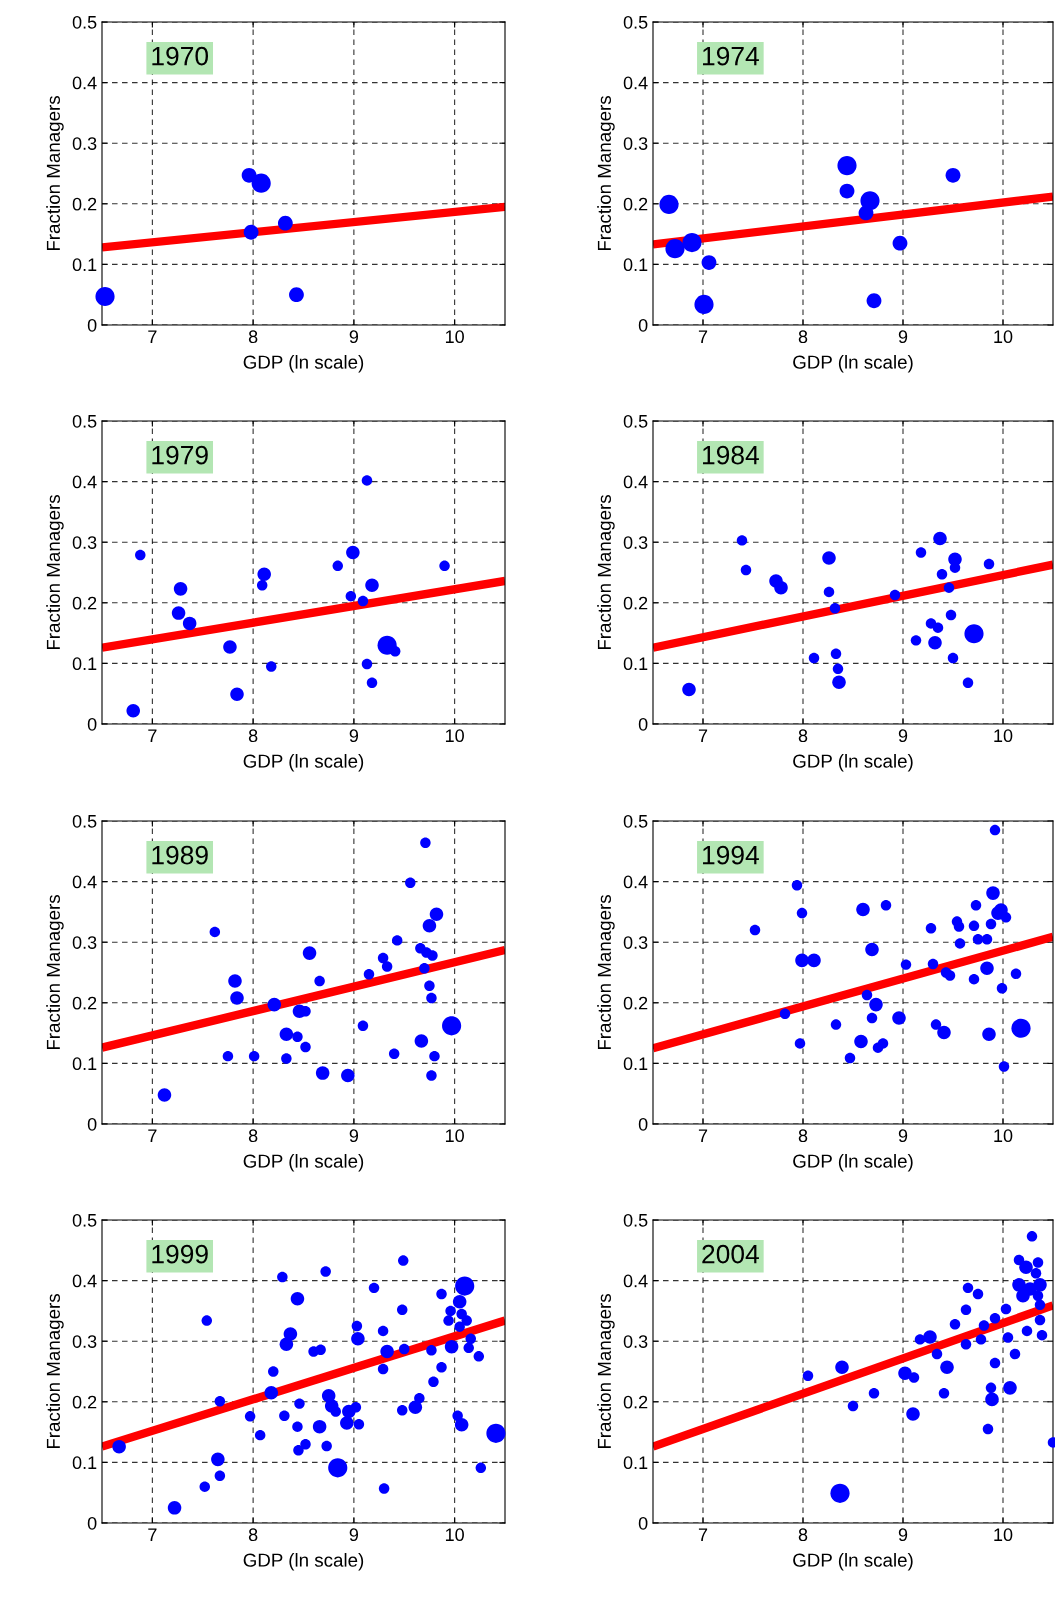 This screenshot has width=1055, height=1599. What do you see at coordinates (180, 56) in the screenshot?
I see `annotation: 1970` at bounding box center [180, 56].